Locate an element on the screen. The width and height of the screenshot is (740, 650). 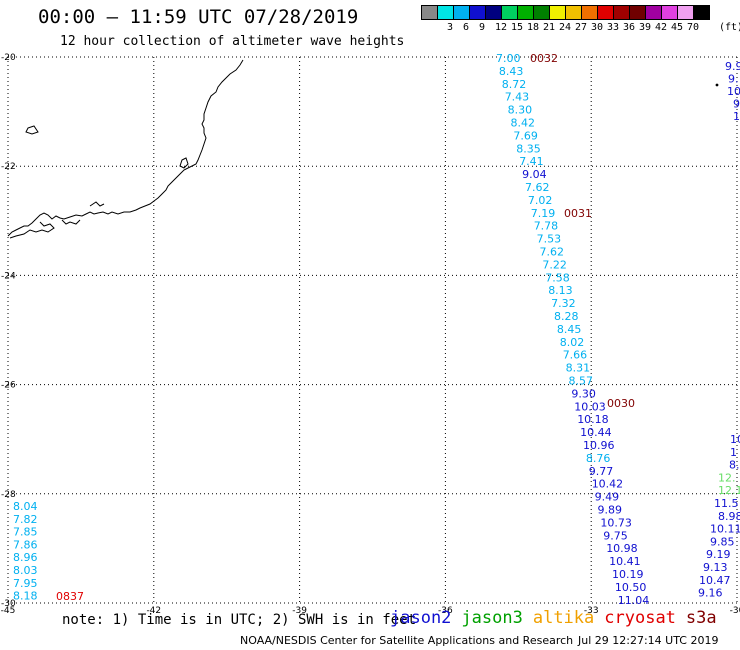
legend-label: 27 is located at coordinates (581, 27).